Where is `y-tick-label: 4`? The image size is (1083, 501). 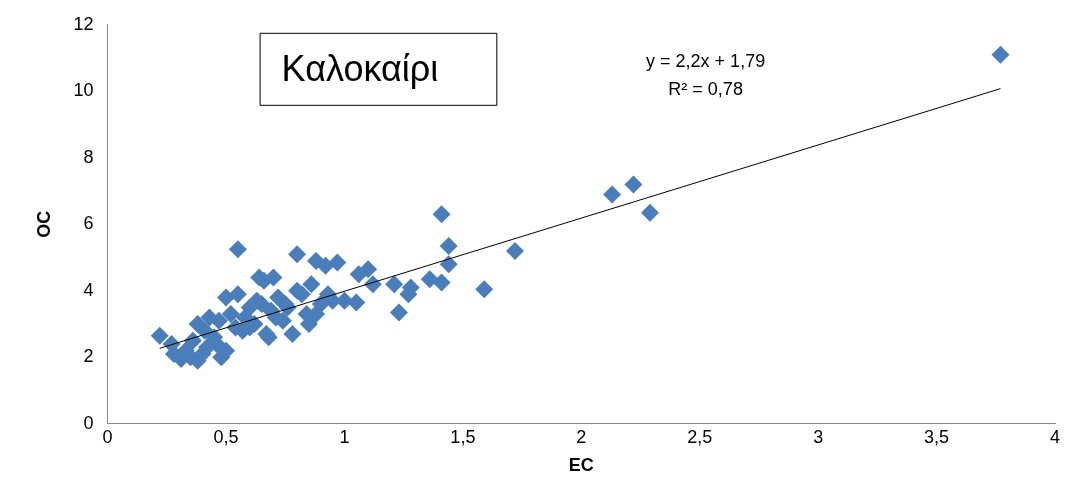
y-tick-label: 4 is located at coordinates (88, 289).